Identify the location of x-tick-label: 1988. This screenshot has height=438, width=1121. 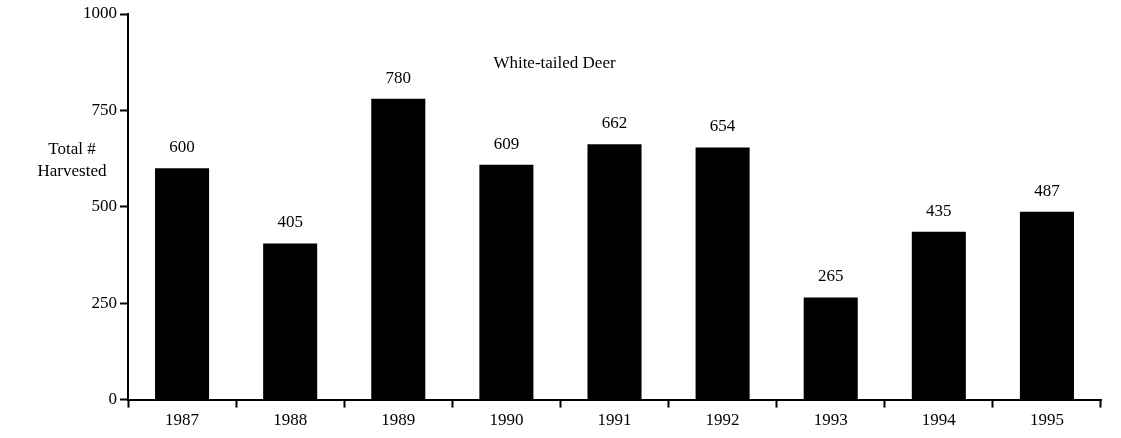
(290, 420).